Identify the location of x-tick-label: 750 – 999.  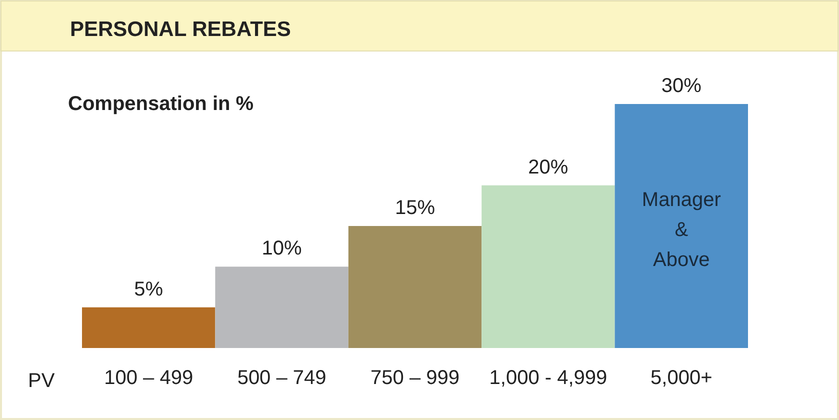
(415, 378).